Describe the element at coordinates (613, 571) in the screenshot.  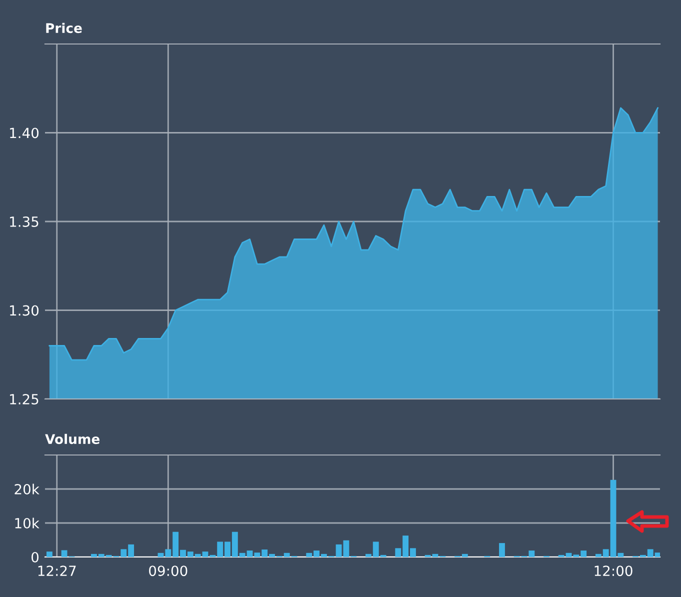
I see `x-tick-label: 12:00` at that location.